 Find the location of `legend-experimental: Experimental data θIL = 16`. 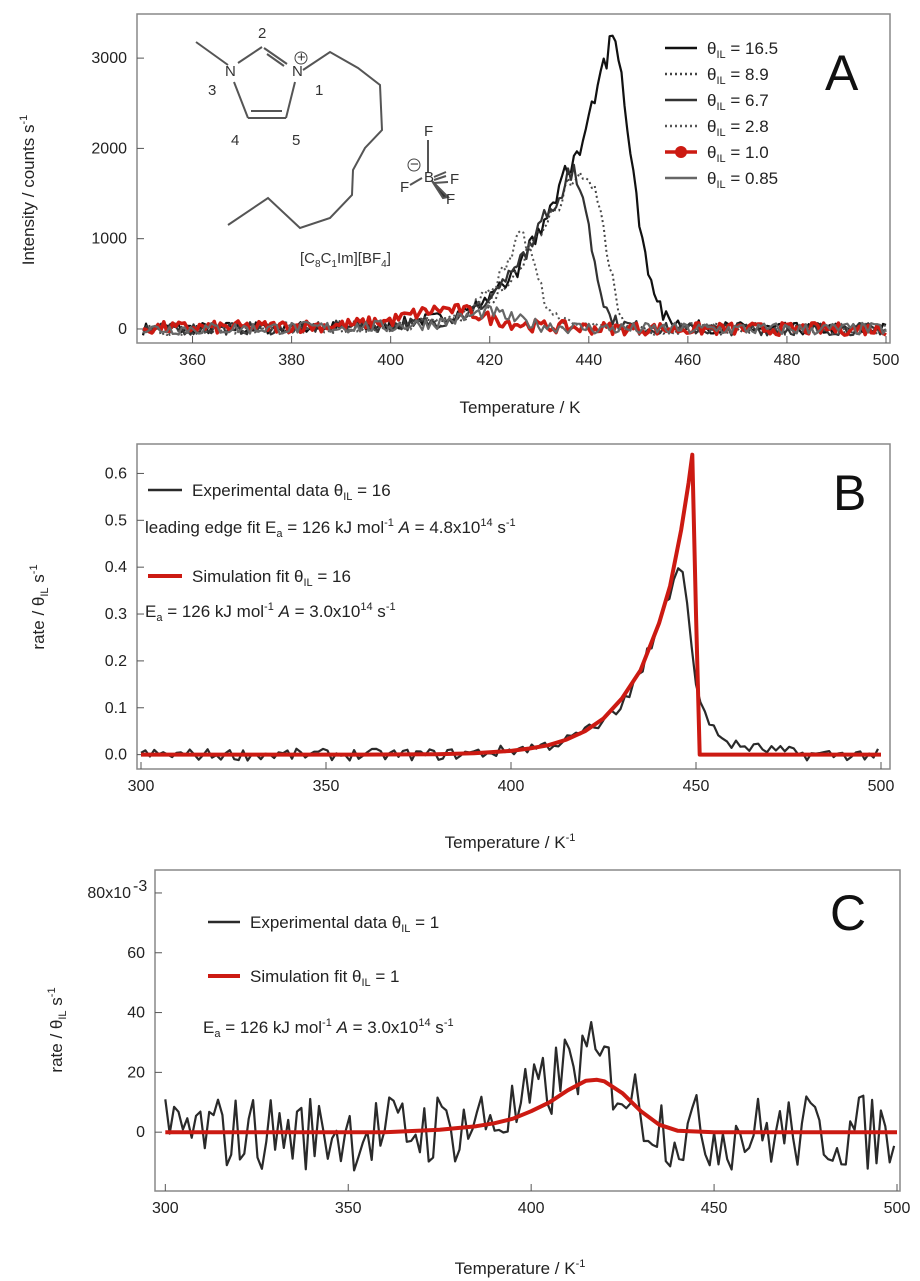

legend-experimental: Experimental data θIL = 16 is located at coordinates (291, 492).